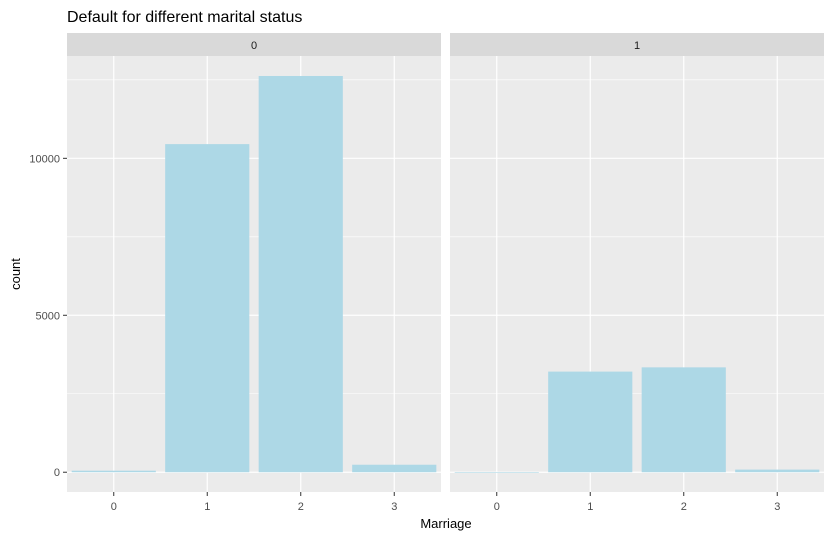 This screenshot has width=832, height=538. Describe the element at coordinates (57, 473) in the screenshot. I see `y-tick-label: 0` at that location.